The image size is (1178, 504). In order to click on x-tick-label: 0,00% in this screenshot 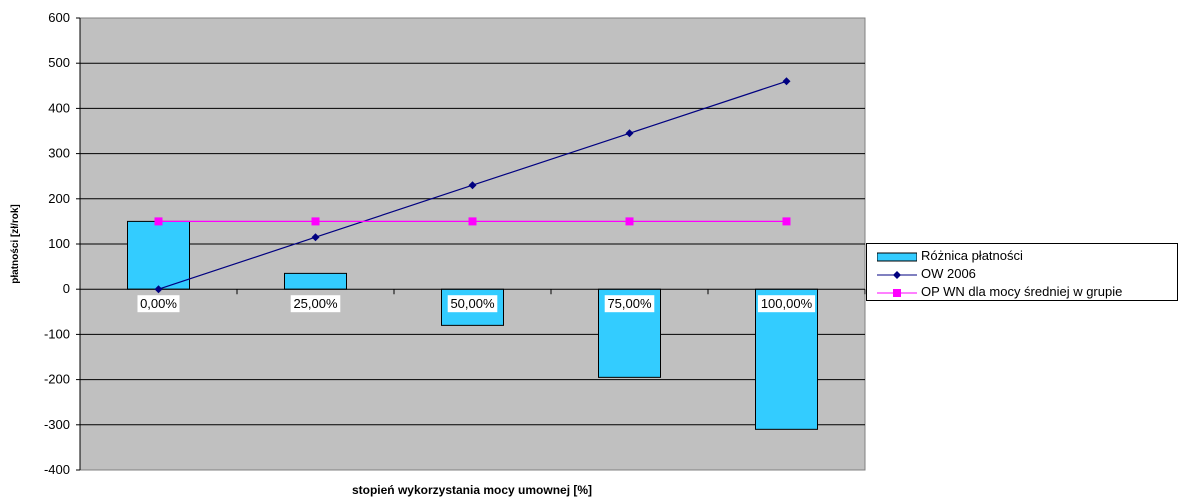, I will do `click(158, 303)`.